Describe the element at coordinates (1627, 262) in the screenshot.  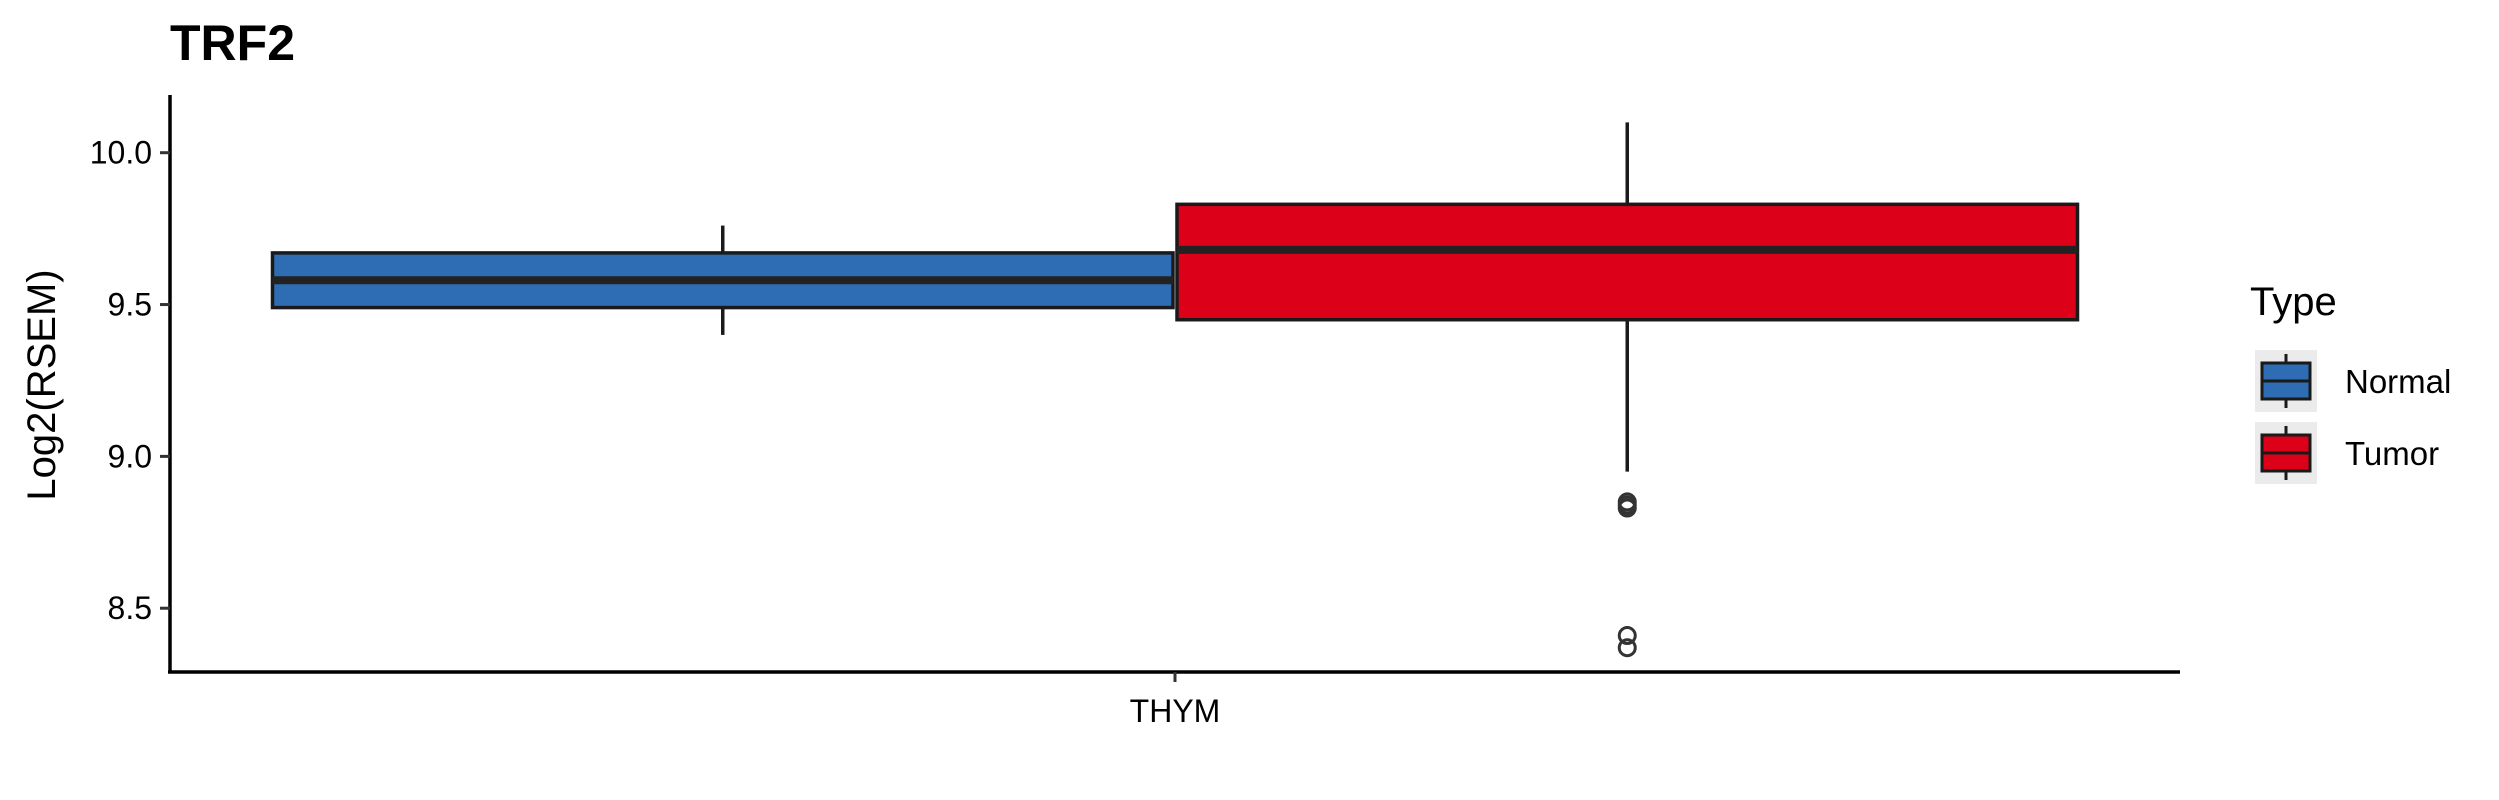
I see `iqr-box` at that location.